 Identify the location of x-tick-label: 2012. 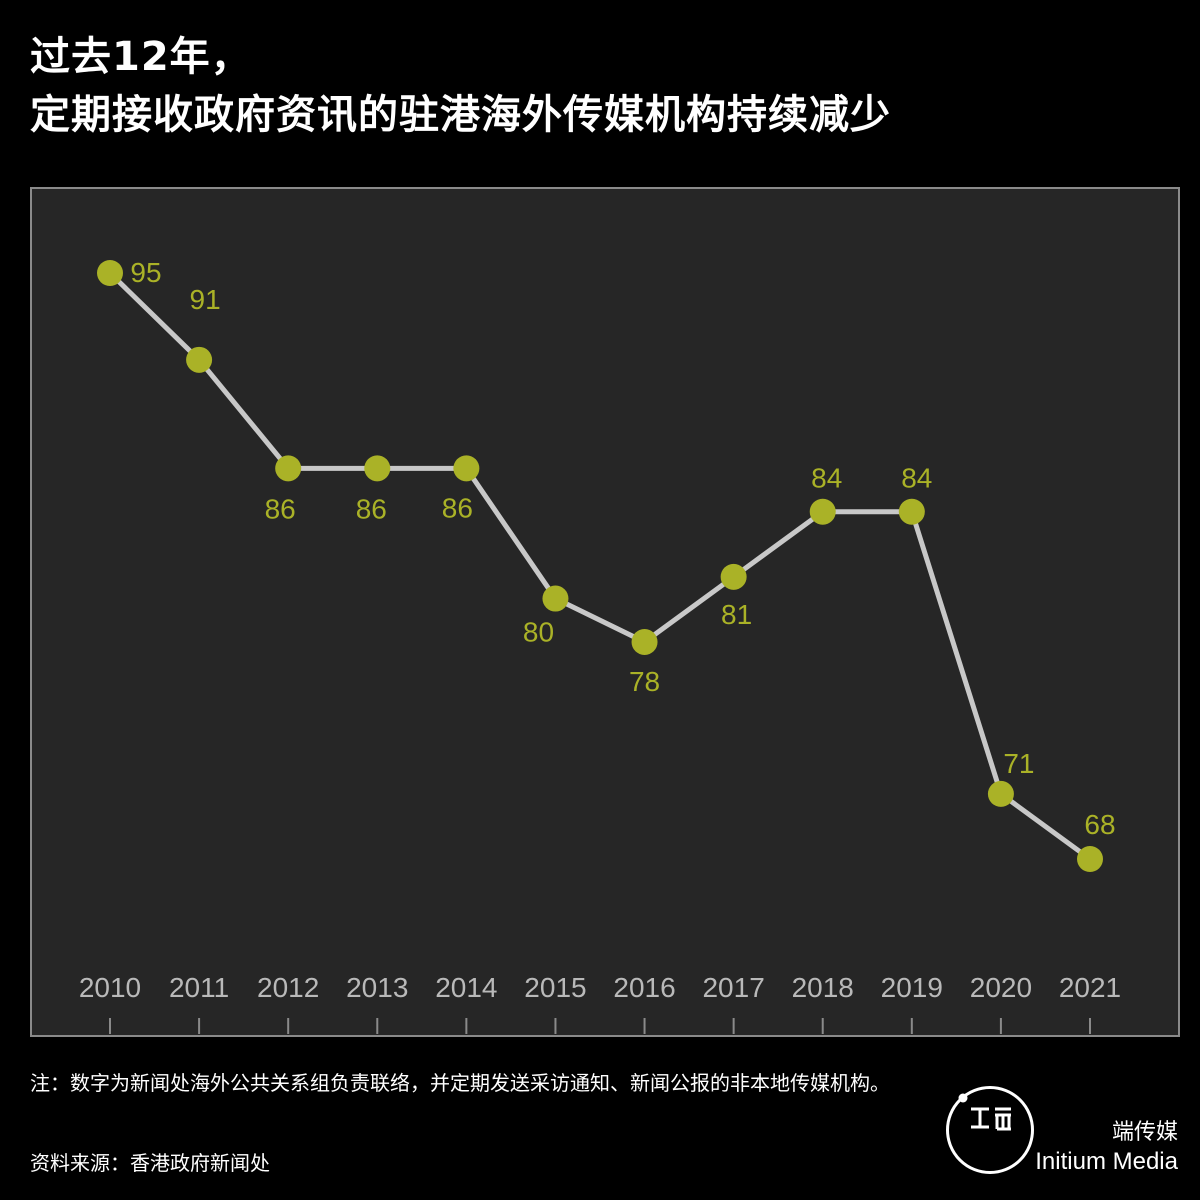
(288, 987).